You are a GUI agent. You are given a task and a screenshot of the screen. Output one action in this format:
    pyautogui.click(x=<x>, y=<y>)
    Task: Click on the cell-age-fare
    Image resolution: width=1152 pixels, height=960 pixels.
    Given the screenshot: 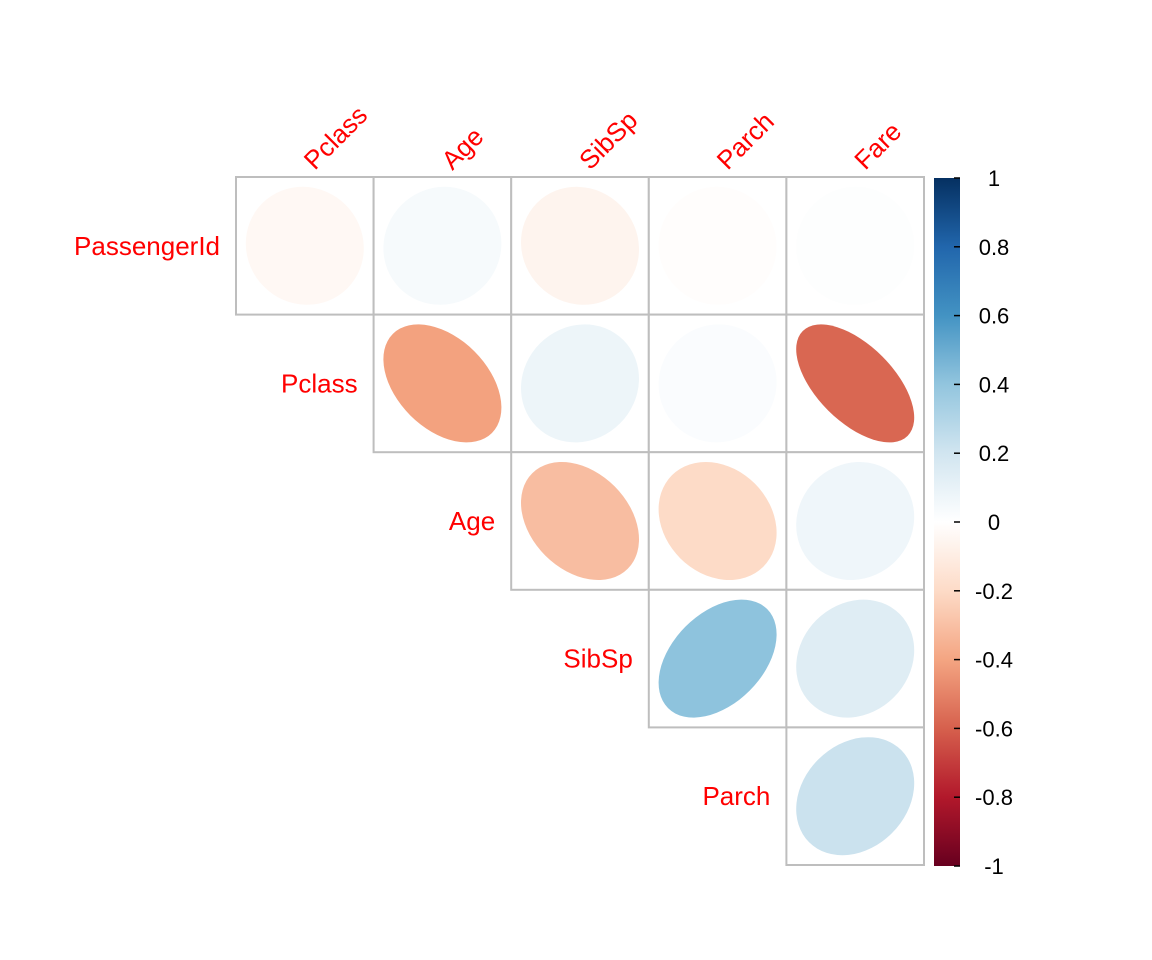 What is the action you would take?
    pyautogui.click(x=855, y=521)
    